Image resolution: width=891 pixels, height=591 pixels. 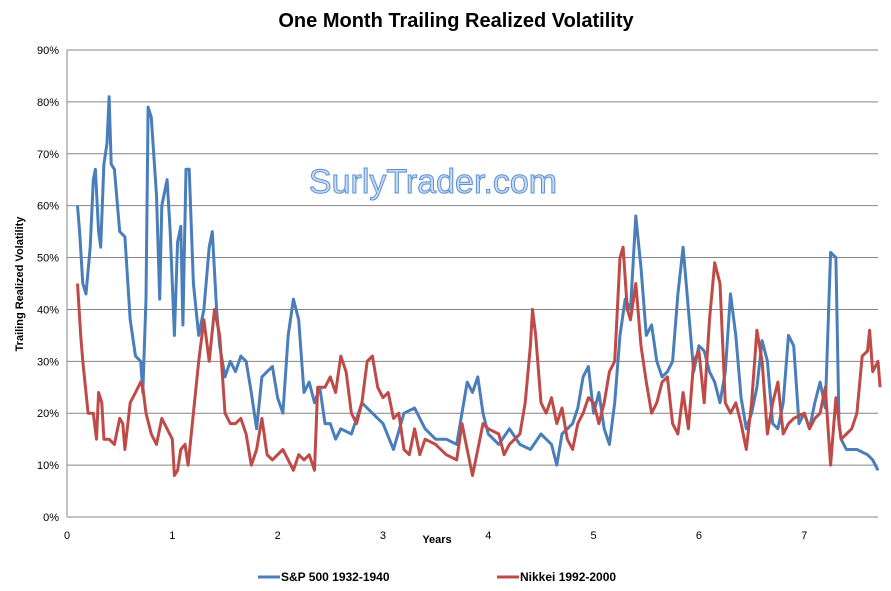 What do you see at coordinates (594, 536) in the screenshot?
I see `x-tick-label: 5` at bounding box center [594, 536].